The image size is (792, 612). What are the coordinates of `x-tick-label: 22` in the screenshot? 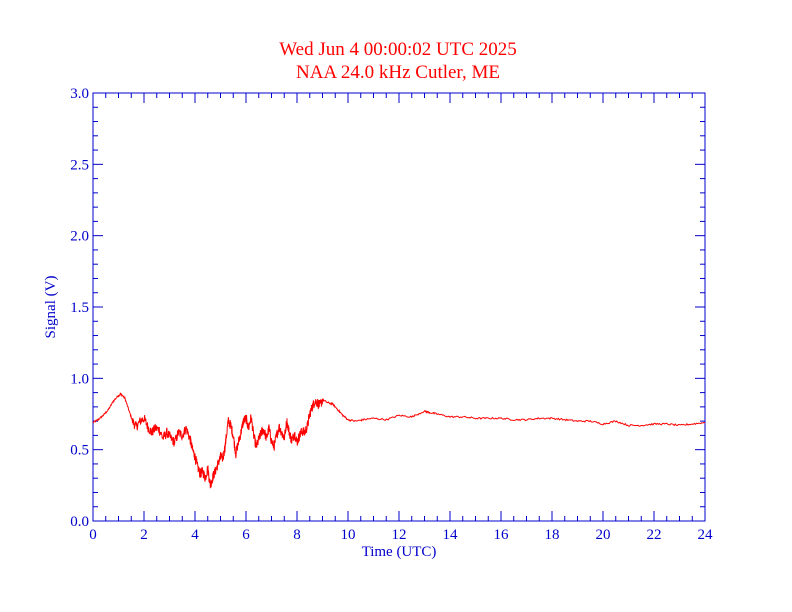 It's located at (654, 535).